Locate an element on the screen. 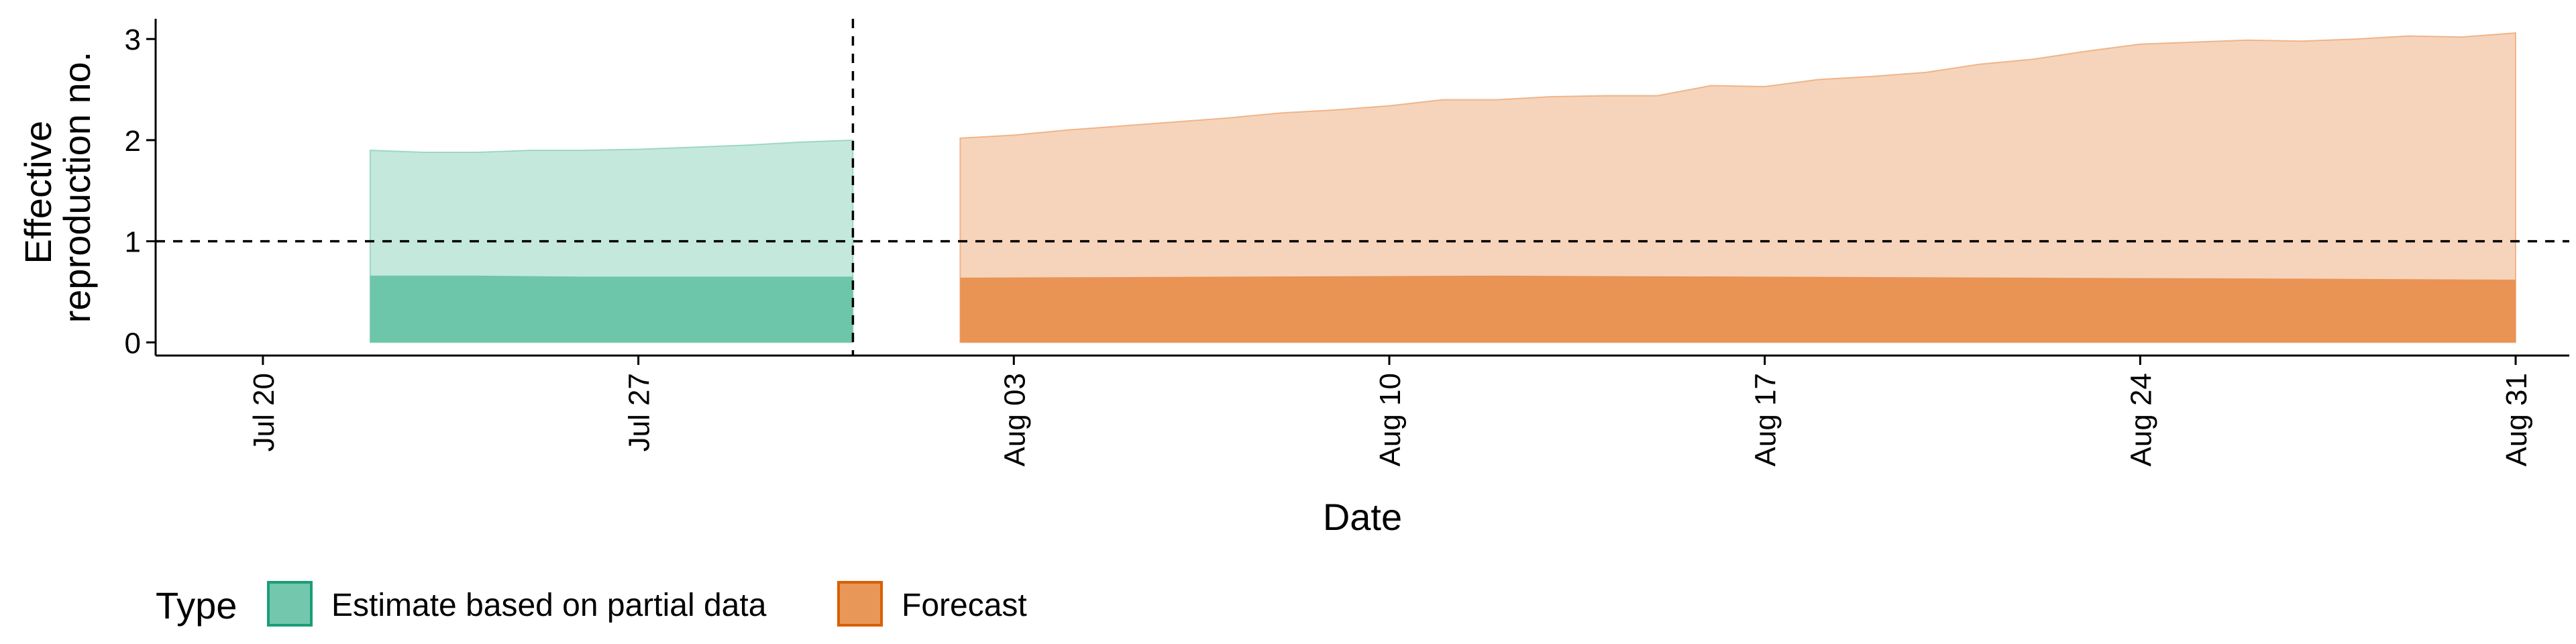 The width and height of the screenshot is (2576, 644). y-axis-title-line-2: reproduction no. is located at coordinates (77, 187).